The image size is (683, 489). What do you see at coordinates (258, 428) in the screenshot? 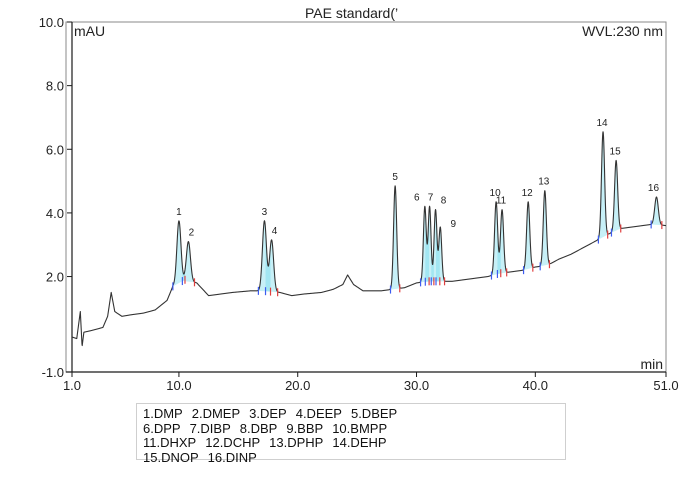
I see `legend-item: 8.DBP` at bounding box center [258, 428].